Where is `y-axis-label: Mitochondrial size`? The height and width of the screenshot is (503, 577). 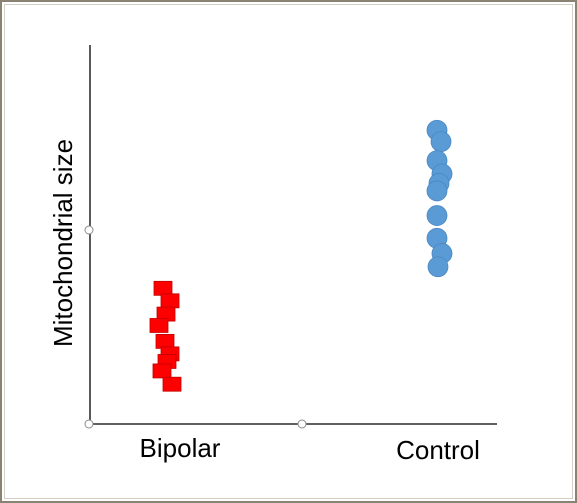 y-axis-label: Mitochondrial size is located at coordinates (63, 243).